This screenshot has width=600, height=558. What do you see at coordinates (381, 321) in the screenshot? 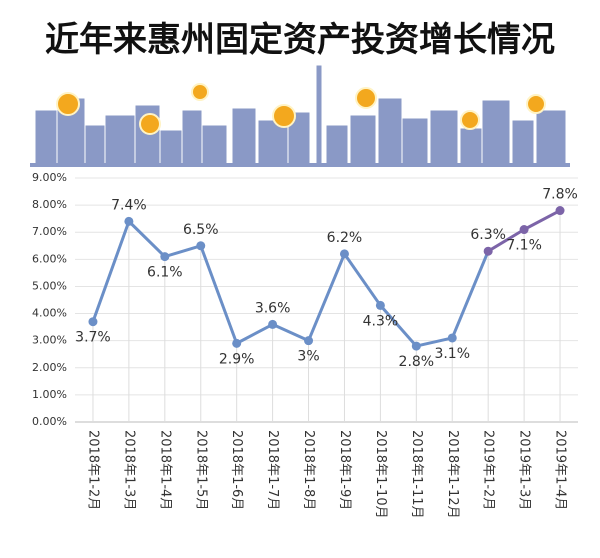
I see `data-label: 4.3%` at bounding box center [381, 321].